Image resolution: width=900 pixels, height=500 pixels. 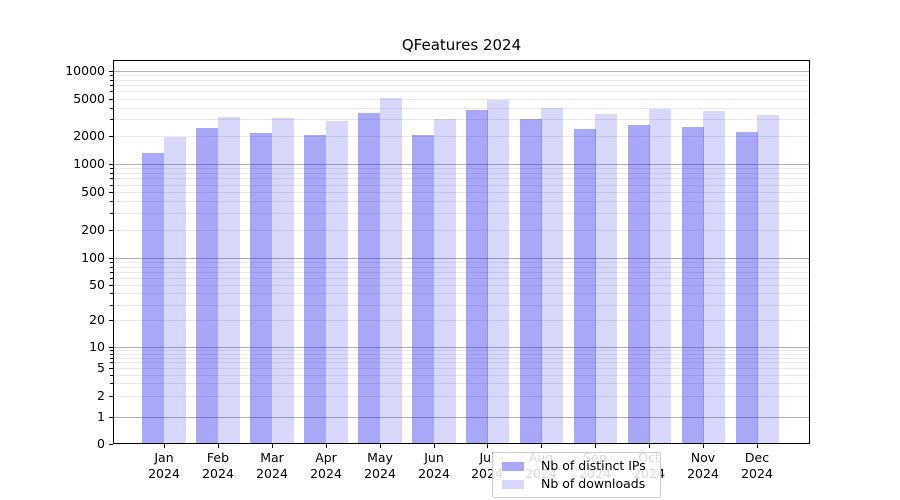 I want to click on x-tick-month: Dec, so click(x=757, y=457).